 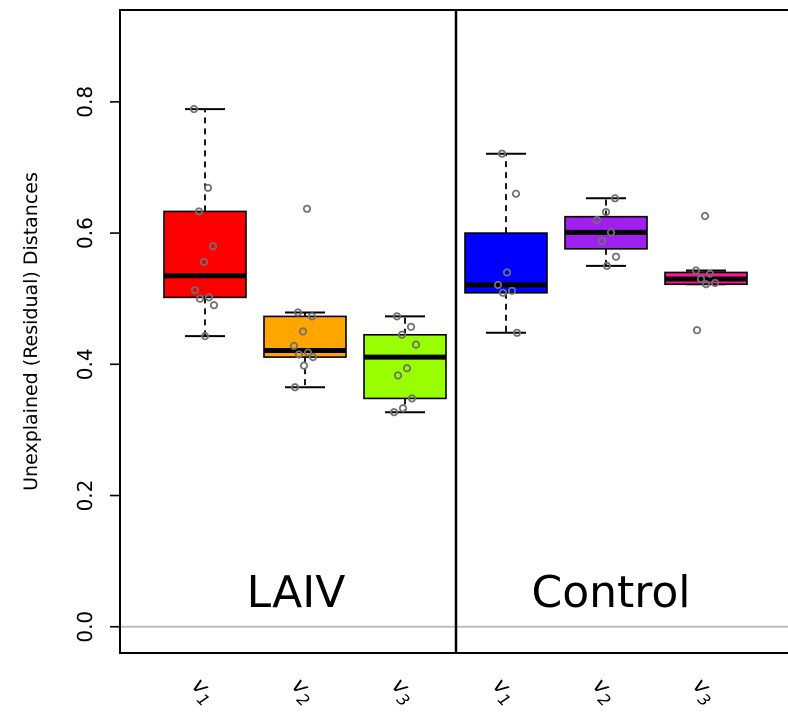 What do you see at coordinates (85, 496) in the screenshot?
I see `y-tick-label: 0.2` at bounding box center [85, 496].